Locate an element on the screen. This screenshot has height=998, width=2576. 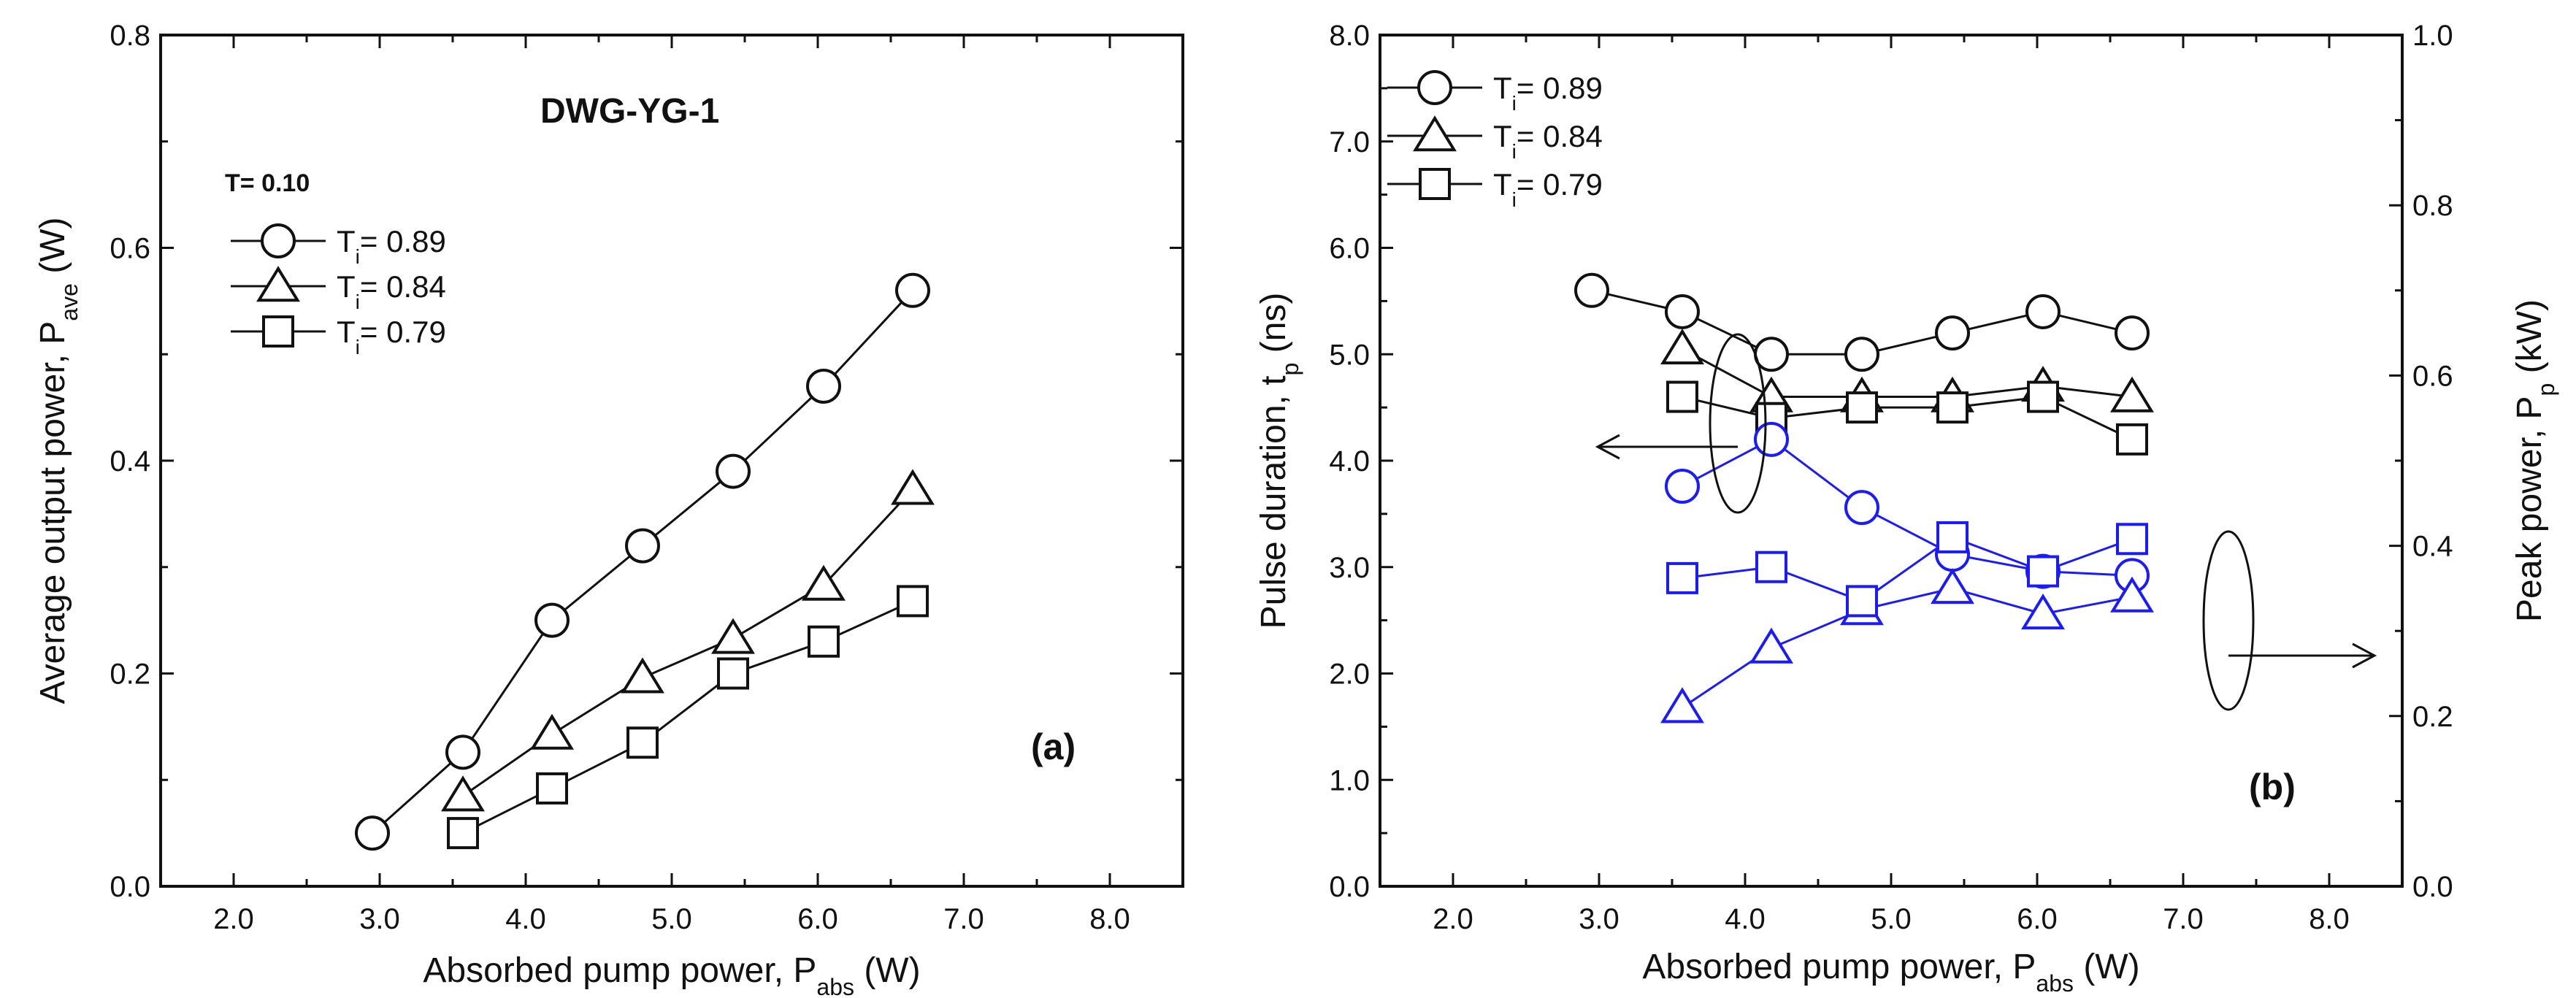
panel-b-tag: (b) is located at coordinates (2272, 787).